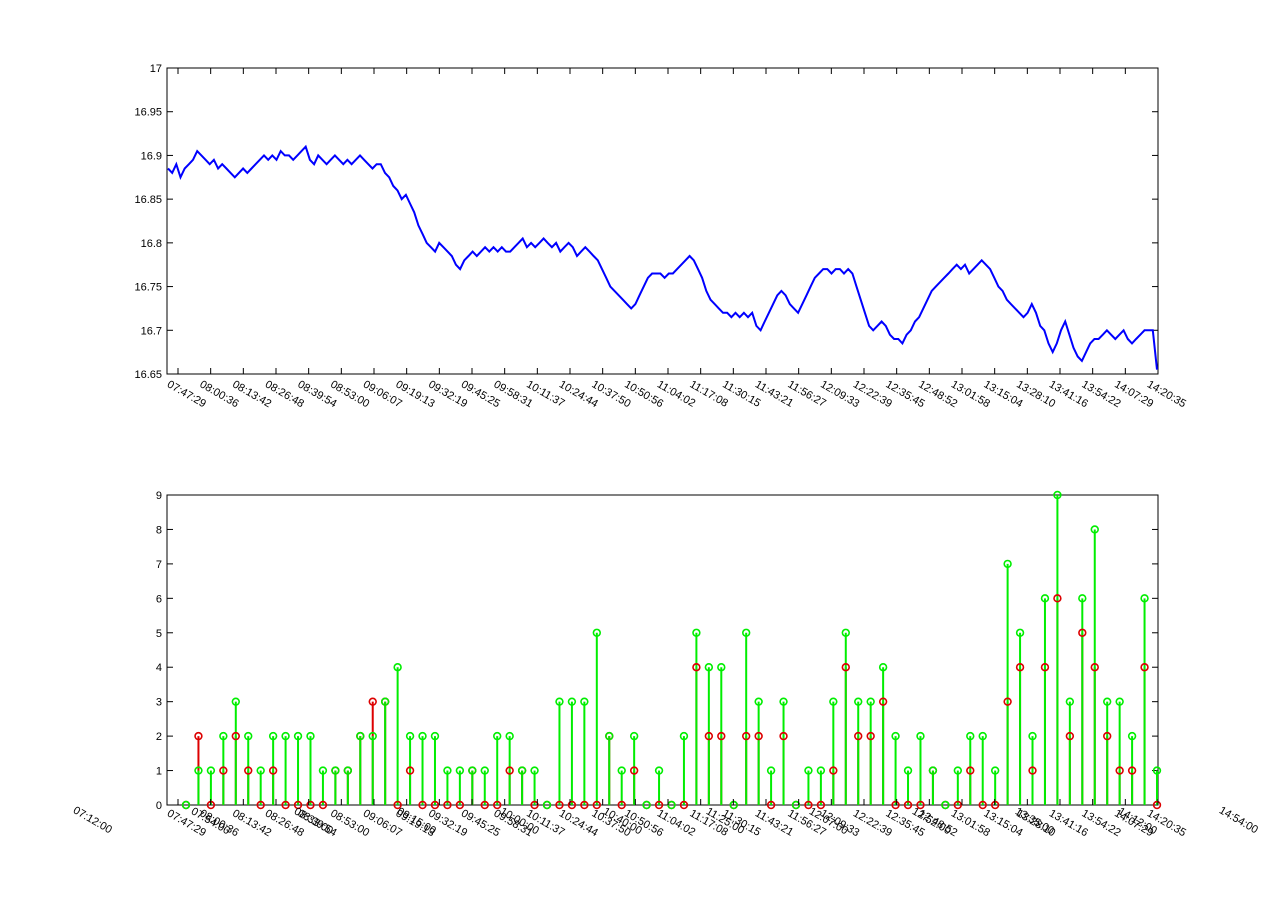  Describe the element at coordinates (159, 806) in the screenshot. I see `y-tick-label: 0` at that location.